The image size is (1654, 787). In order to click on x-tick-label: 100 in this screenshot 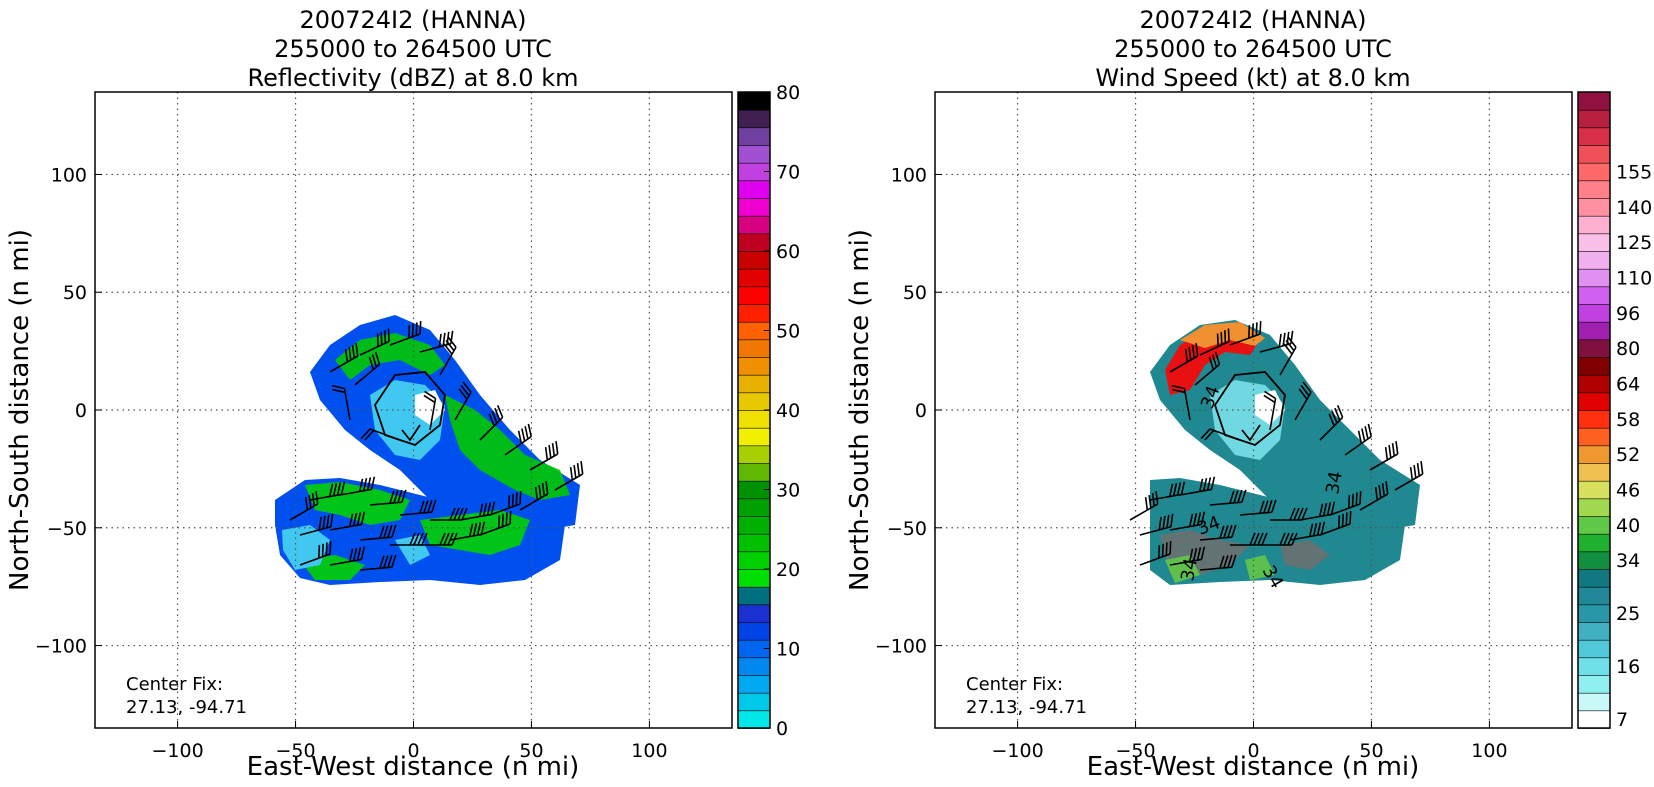, I will do `click(1489, 751)`.